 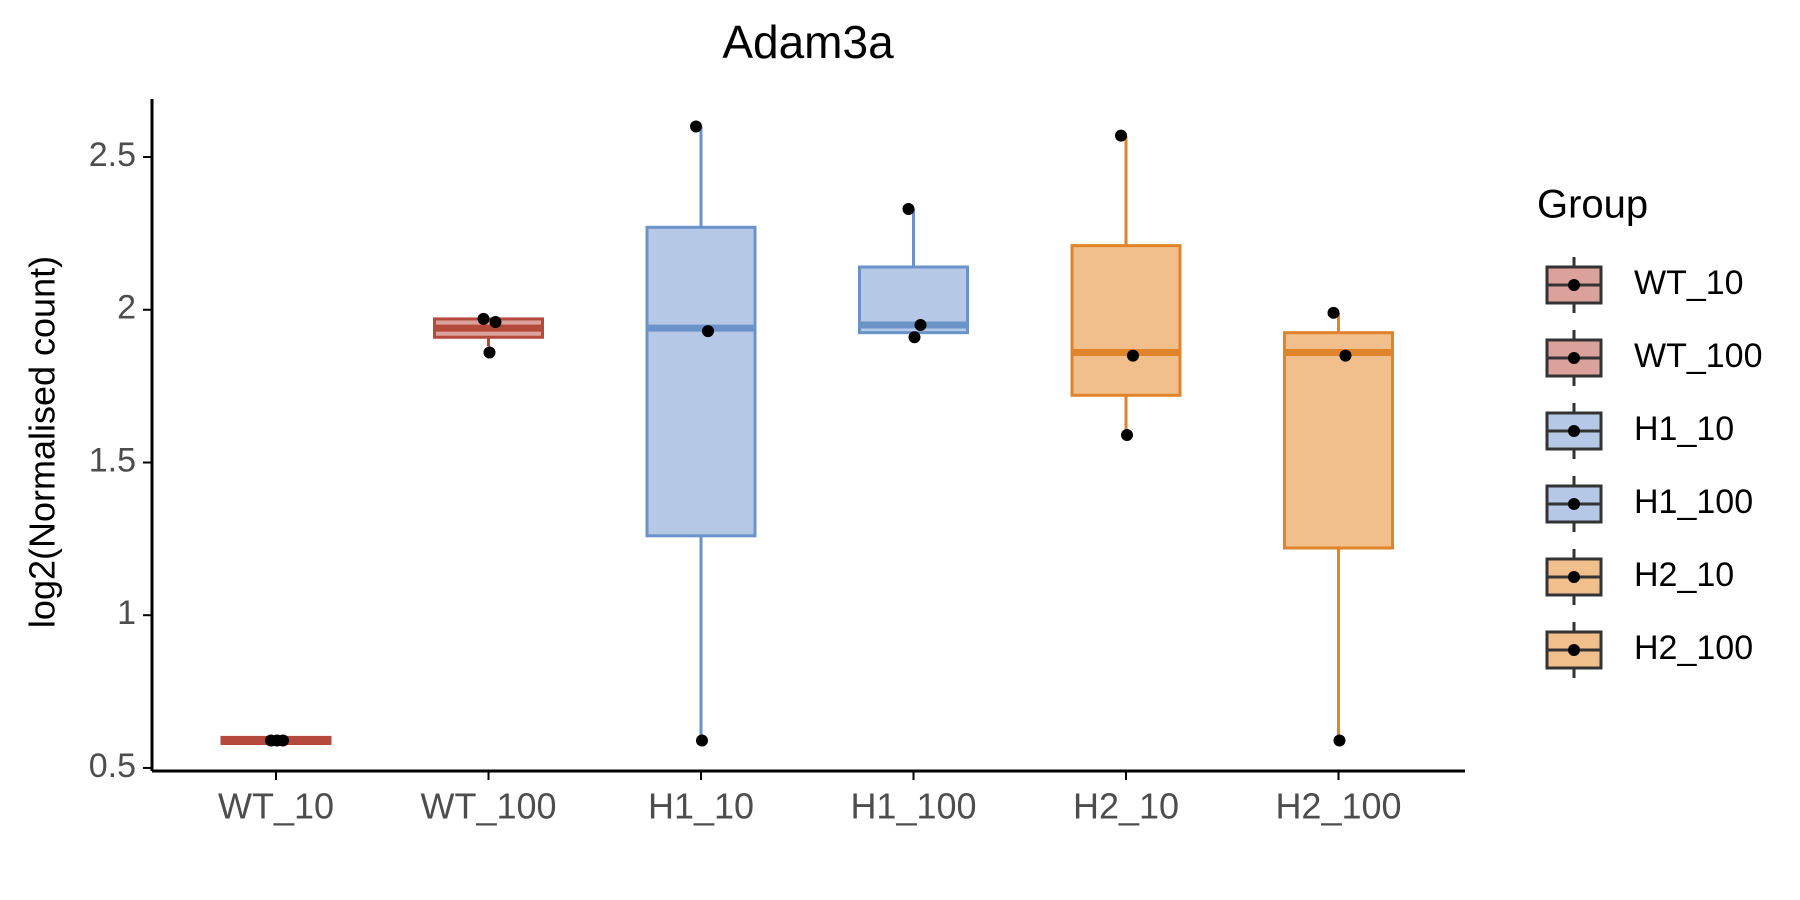 What do you see at coordinates (126, 613) in the screenshot?
I see `y-tick-label: 1` at bounding box center [126, 613].